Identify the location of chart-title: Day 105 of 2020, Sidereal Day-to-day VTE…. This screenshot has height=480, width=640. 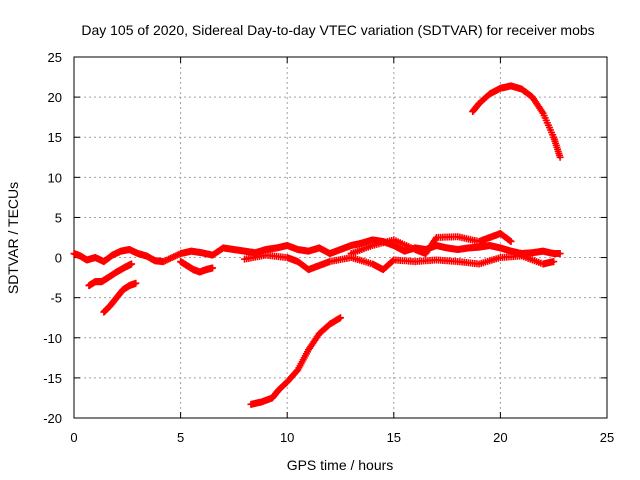
(337, 30).